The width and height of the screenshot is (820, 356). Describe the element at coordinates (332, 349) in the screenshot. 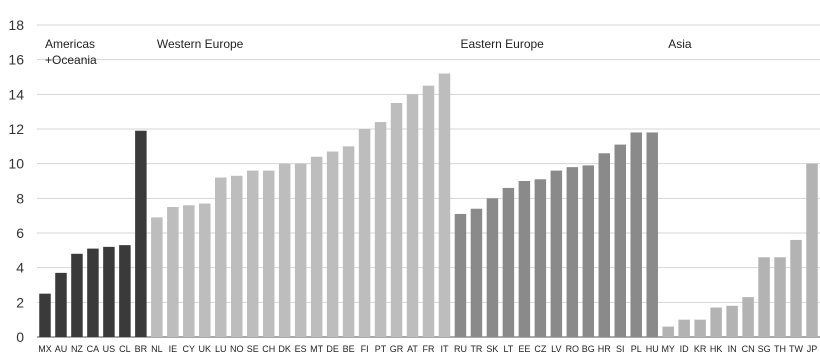

I see `x-tick-label: DE` at that location.